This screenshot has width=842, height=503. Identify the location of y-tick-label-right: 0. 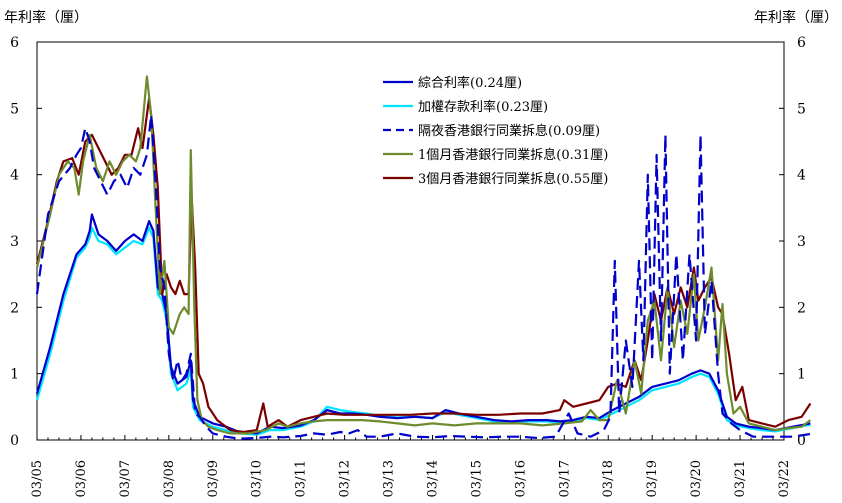
(801, 441).